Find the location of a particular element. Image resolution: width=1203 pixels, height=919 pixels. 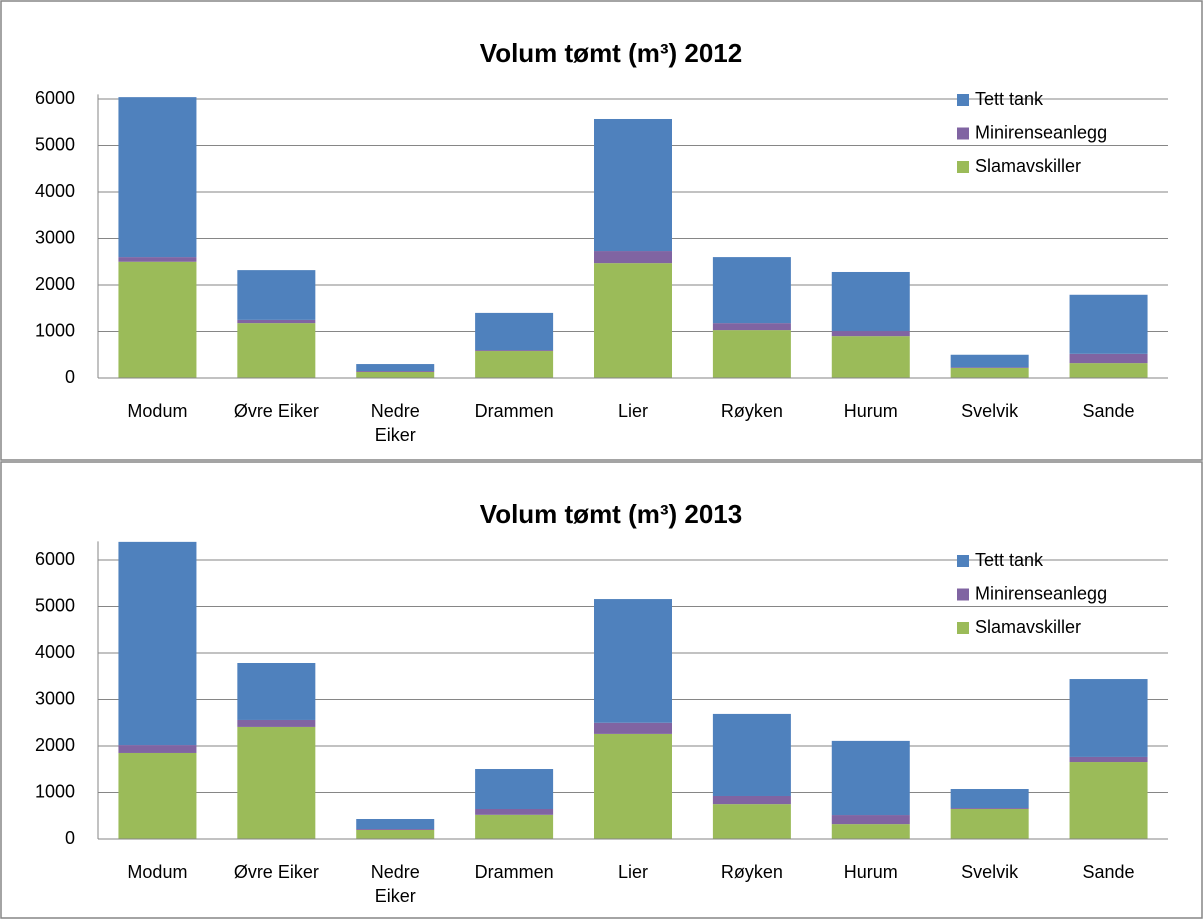

chart-title: Volum tømt (m³) 2012 is located at coordinates (611, 53).